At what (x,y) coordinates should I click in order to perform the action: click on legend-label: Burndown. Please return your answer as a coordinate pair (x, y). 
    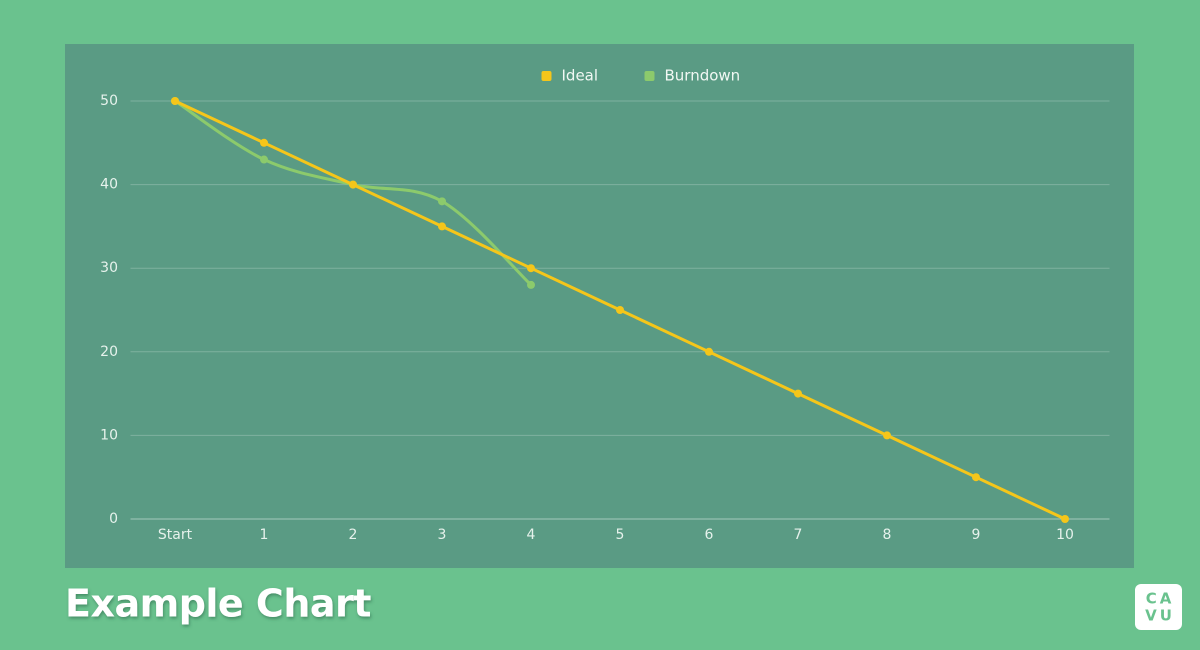
    Looking at the image, I should click on (703, 76).